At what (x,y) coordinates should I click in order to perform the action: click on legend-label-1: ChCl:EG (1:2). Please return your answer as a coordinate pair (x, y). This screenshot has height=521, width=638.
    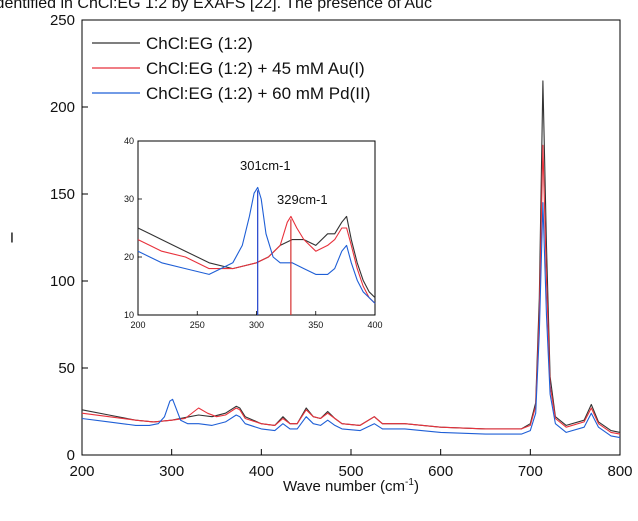
    Looking at the image, I should click on (199, 43).